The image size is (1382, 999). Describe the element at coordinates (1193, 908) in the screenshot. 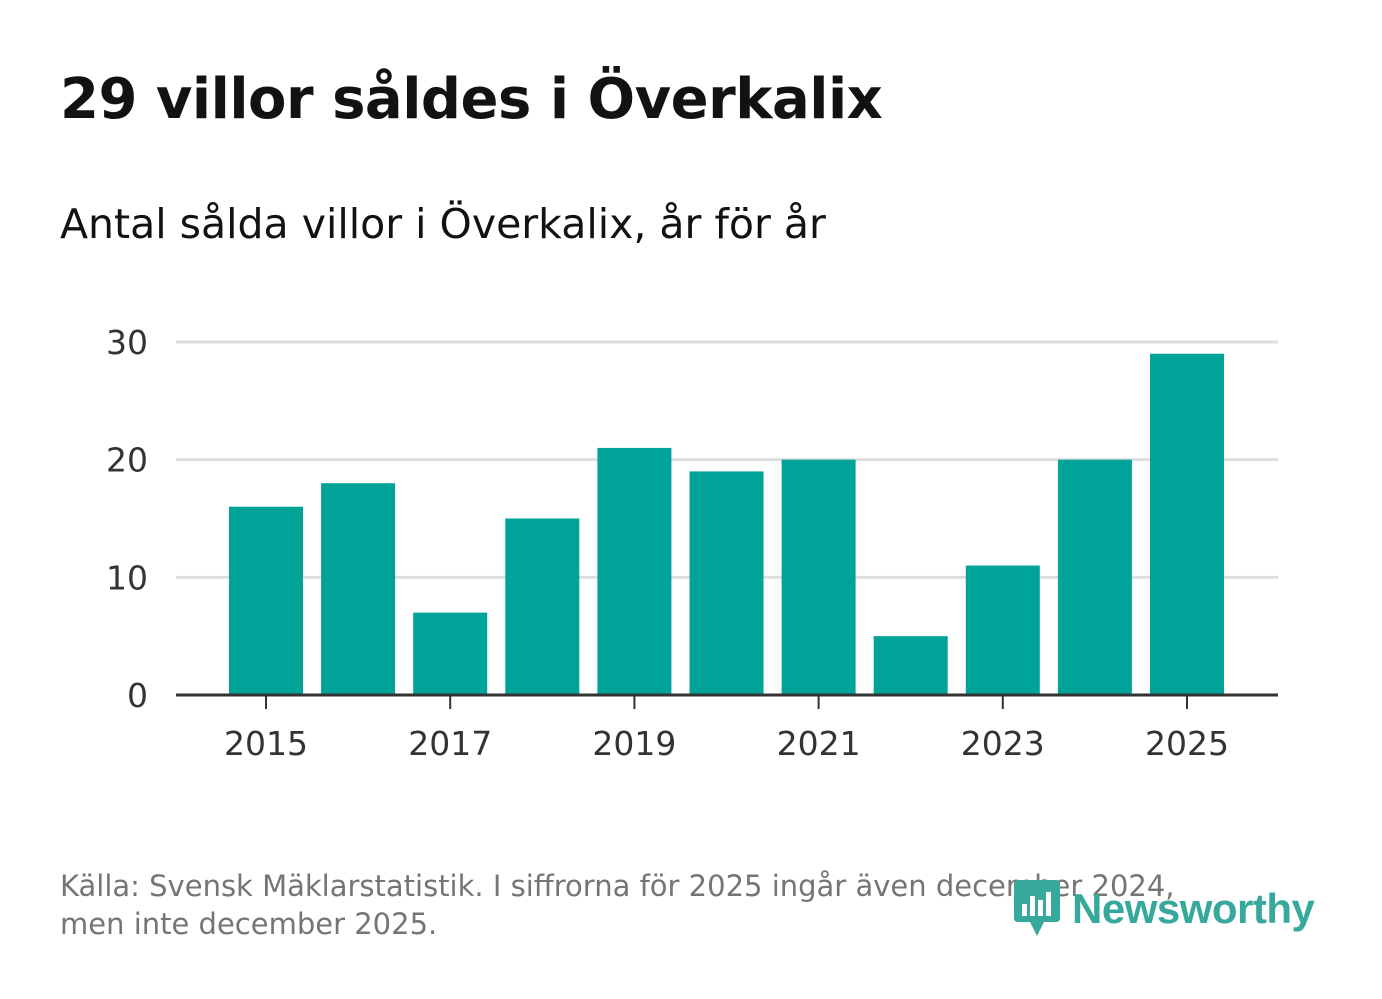

I see `brand-name: Newsworthy` at that location.